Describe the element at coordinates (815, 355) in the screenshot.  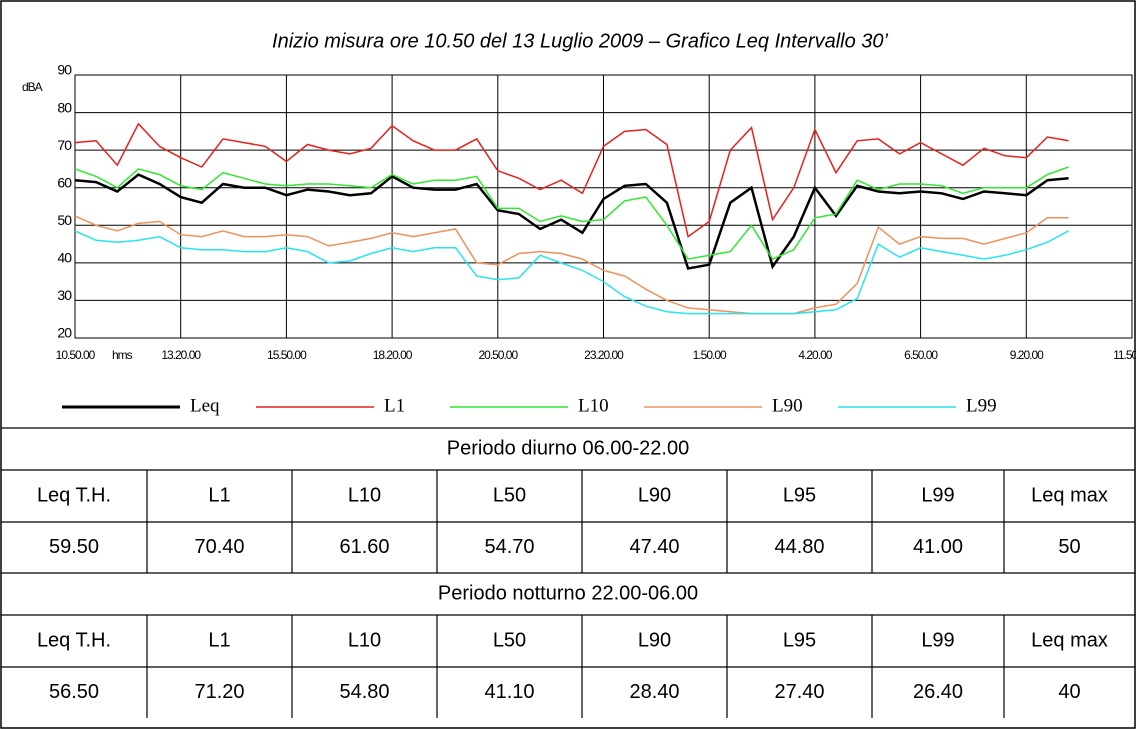
I see `x-tick-label: 4.20.00` at that location.